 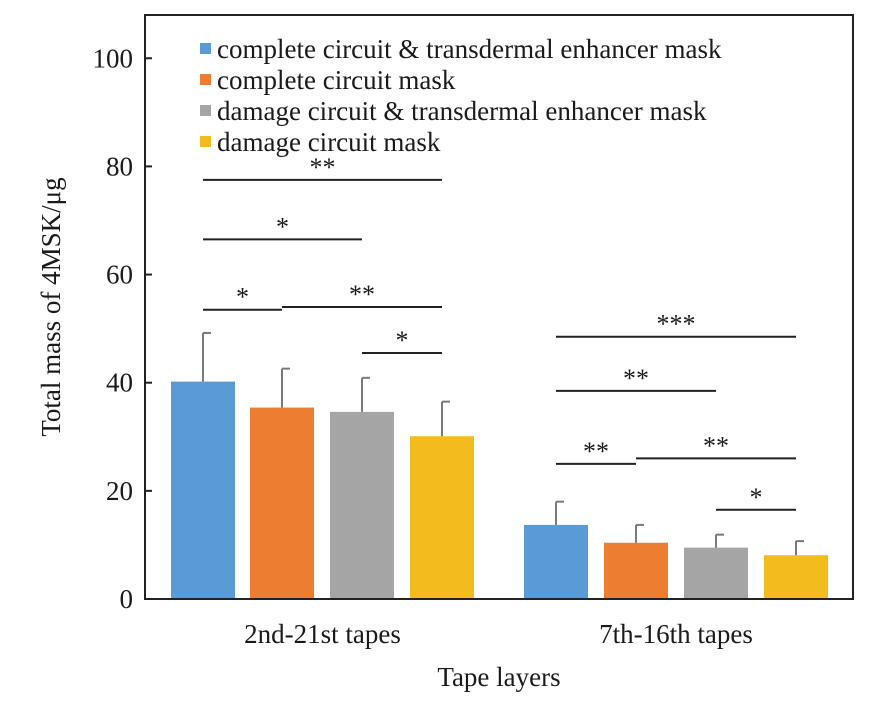 I want to click on legend-label: damage circuit mask, so click(x=329, y=142).